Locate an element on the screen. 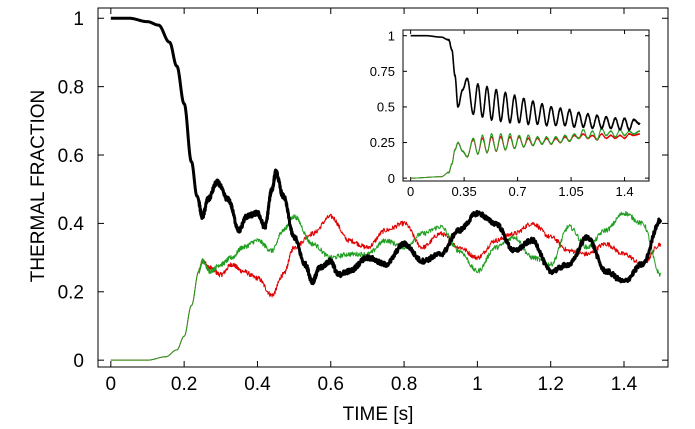 Image resolution: width=695 pixels, height=429 pixels. x-axis-label: TIME [s] is located at coordinates (378, 414).